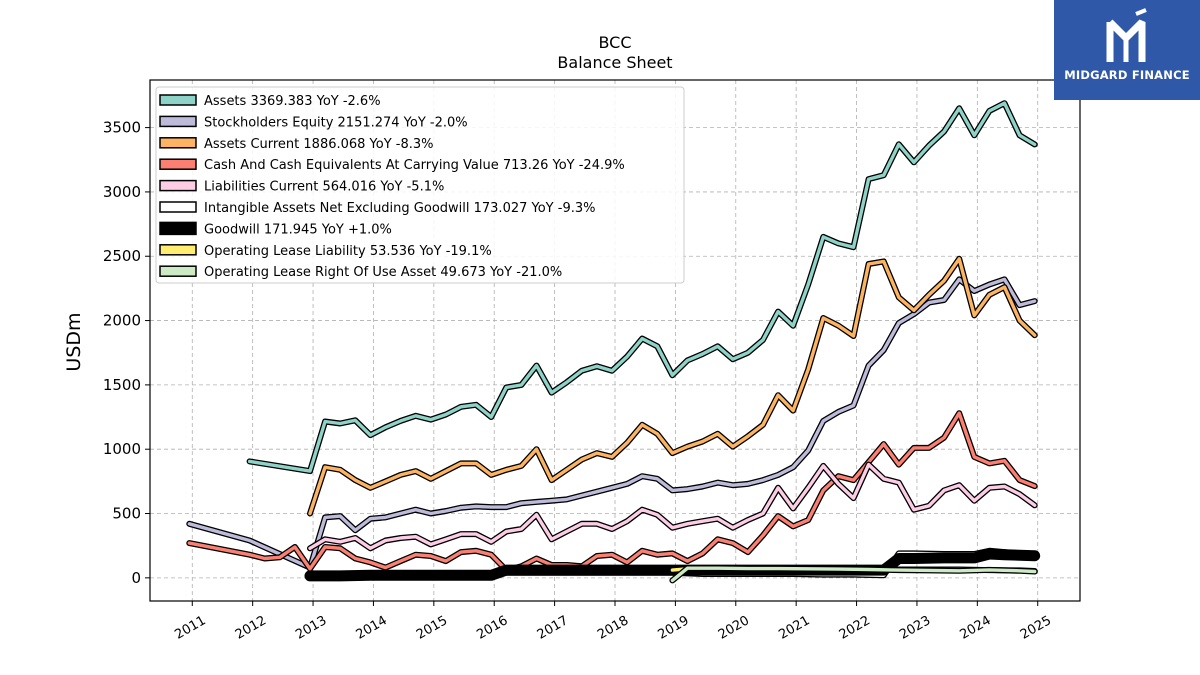 Image resolution: width=1200 pixels, height=675 pixels. Describe the element at coordinates (976, 628) in the screenshot. I see `x-tick-label: 2024` at that location.